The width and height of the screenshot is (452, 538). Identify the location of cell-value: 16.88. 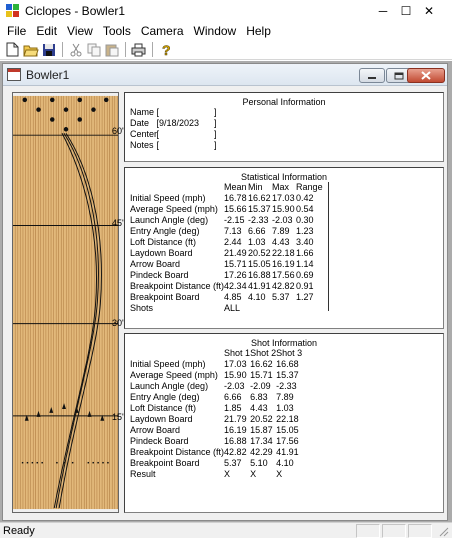
(259, 275).